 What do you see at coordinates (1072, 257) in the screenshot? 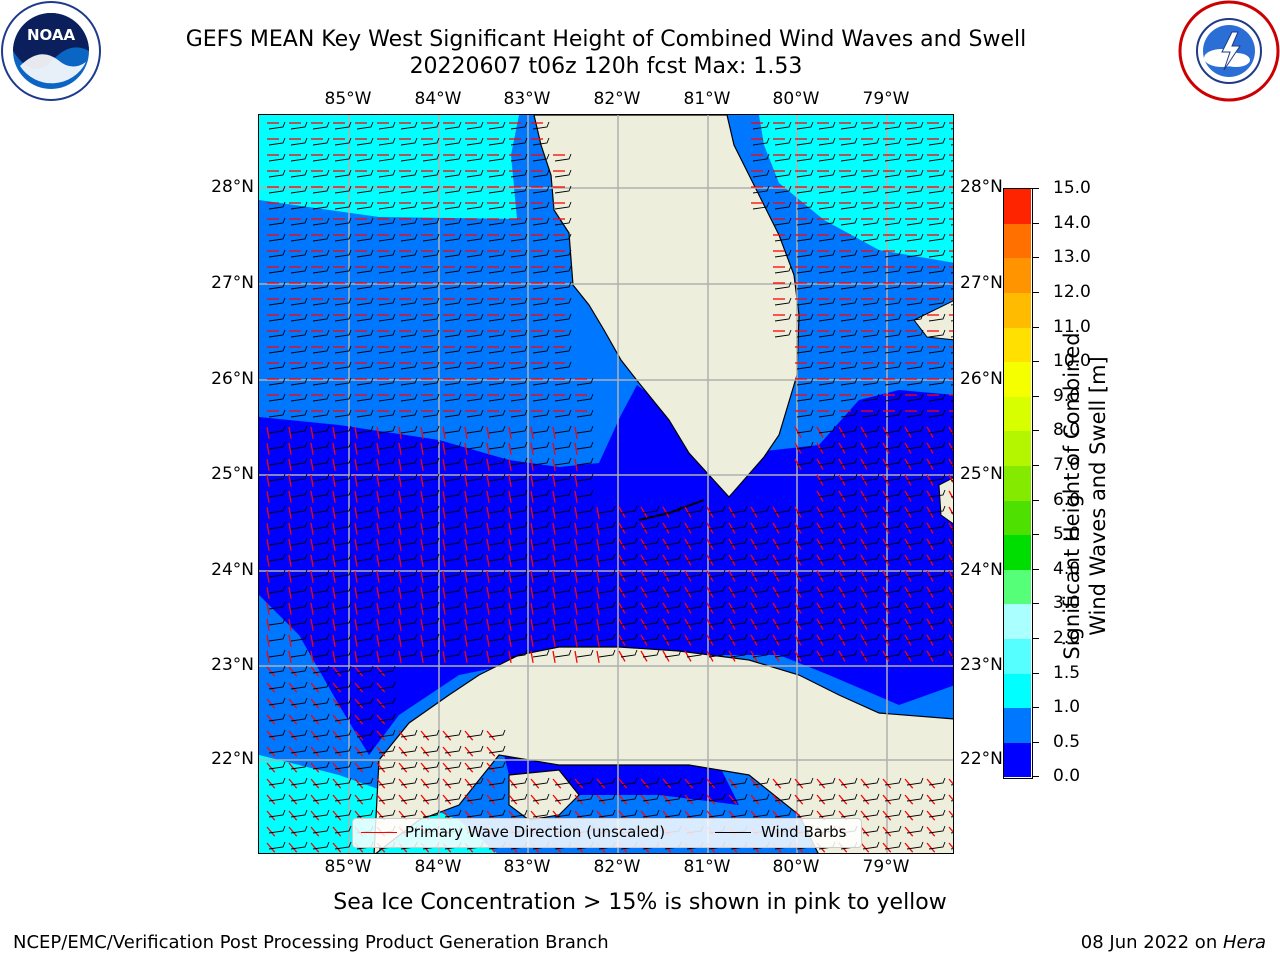
I see `colorbar-tick-label: 13.0` at bounding box center [1072, 257].